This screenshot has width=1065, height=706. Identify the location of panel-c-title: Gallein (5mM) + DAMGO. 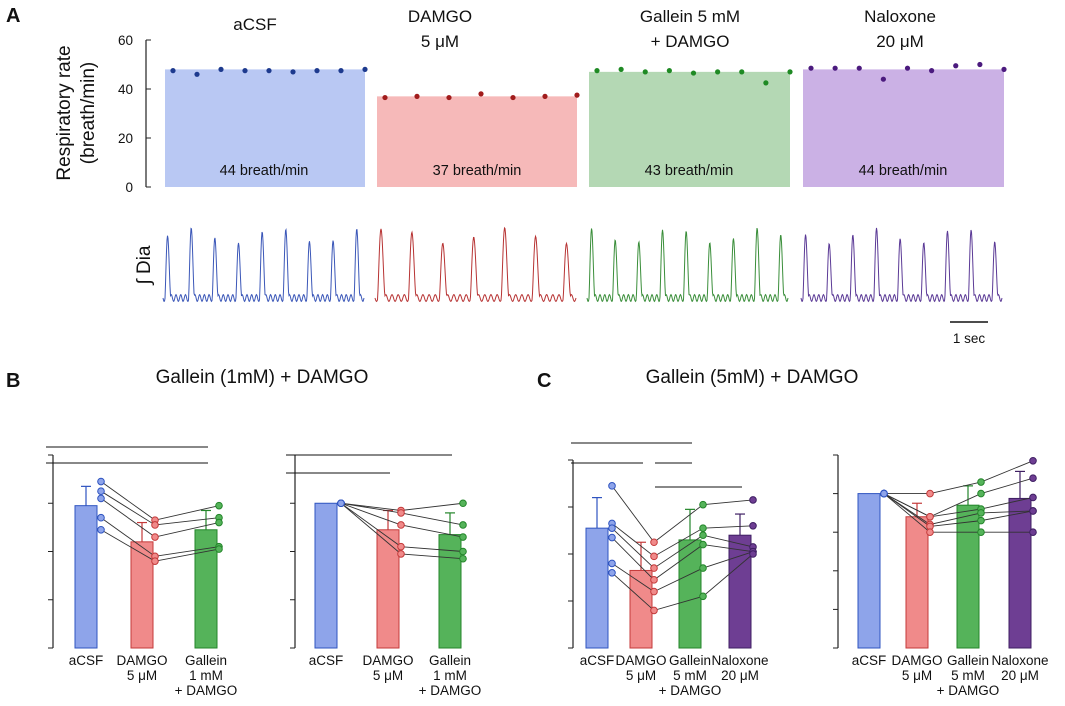
(752, 377).